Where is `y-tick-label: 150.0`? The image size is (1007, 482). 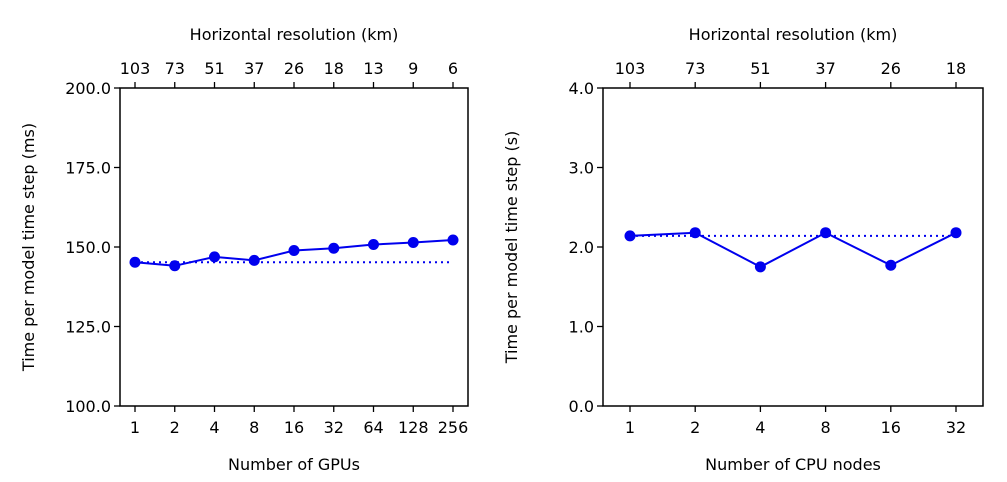 y-tick-label: 150.0 is located at coordinates (88, 247).